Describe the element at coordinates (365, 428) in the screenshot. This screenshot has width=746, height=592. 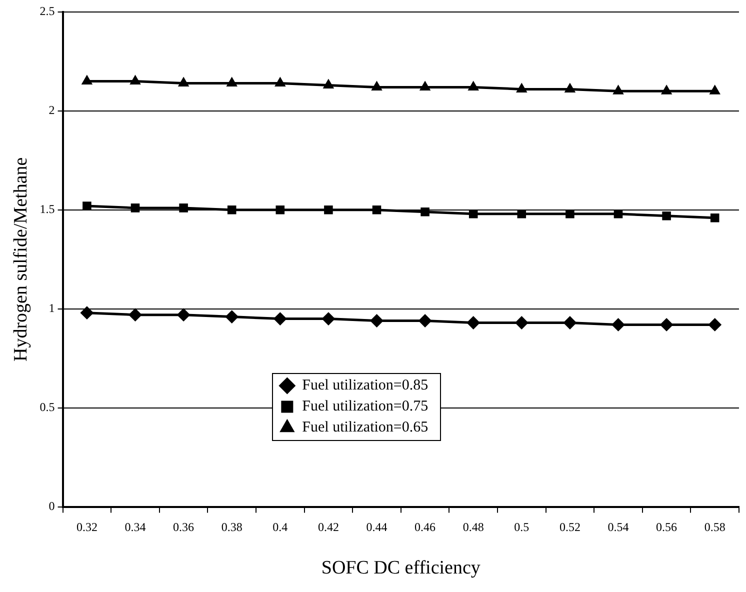
I see `legend-label: Fuel utilization=0.65` at that location.